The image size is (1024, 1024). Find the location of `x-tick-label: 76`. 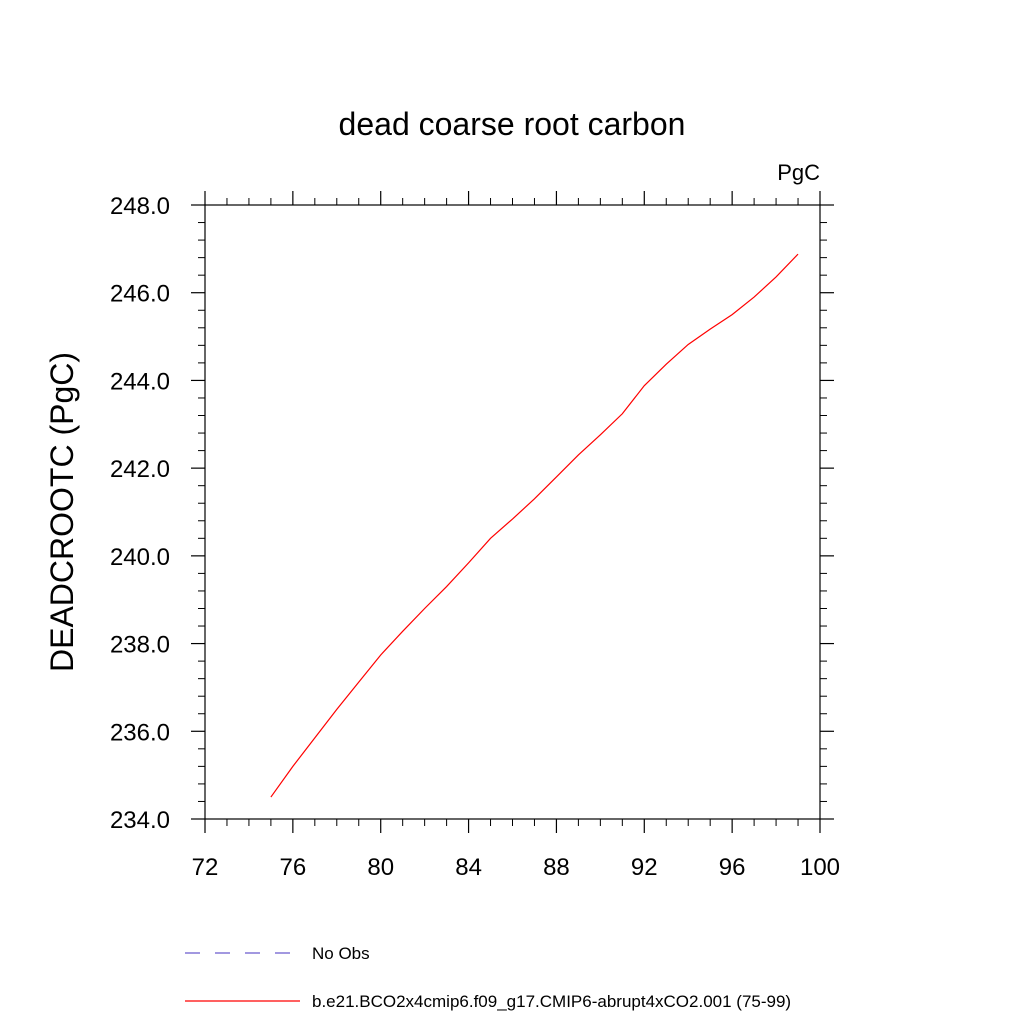

x-tick-label: 76 is located at coordinates (293, 867).